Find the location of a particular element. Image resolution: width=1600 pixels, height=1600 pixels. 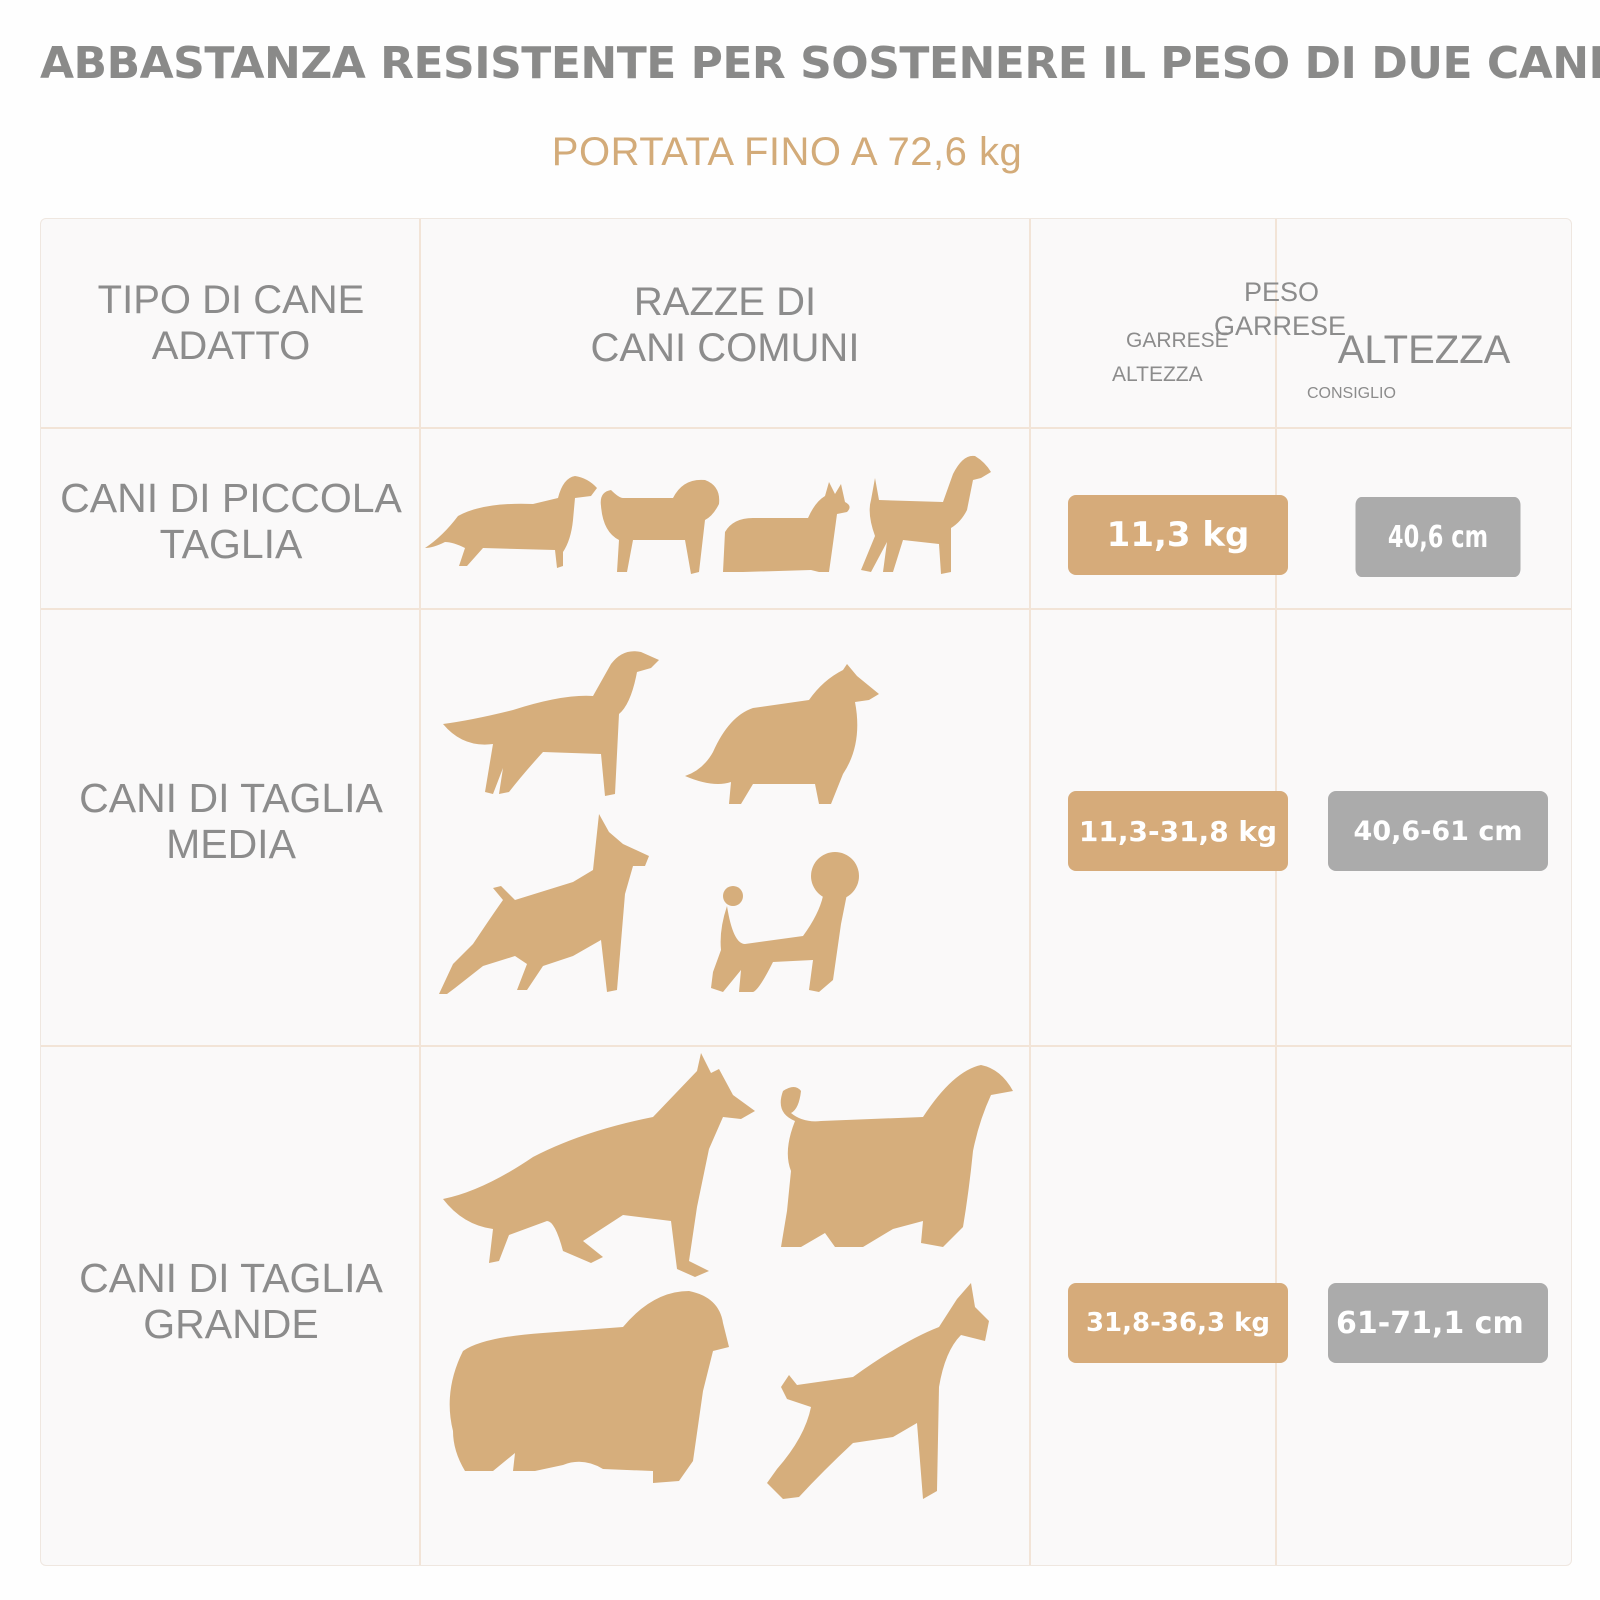

header-consiglio: CONSIGLIO is located at coordinates (1351, 393).